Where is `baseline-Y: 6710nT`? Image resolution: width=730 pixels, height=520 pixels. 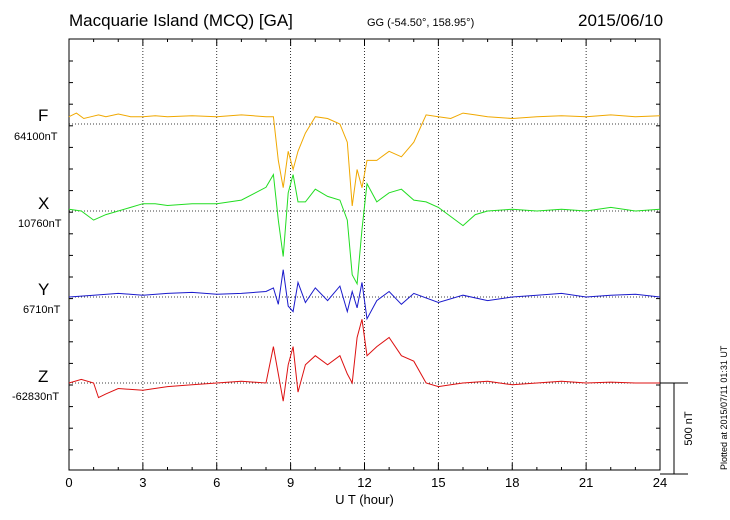
baseline-Y: 6710nT is located at coordinates (42, 310).